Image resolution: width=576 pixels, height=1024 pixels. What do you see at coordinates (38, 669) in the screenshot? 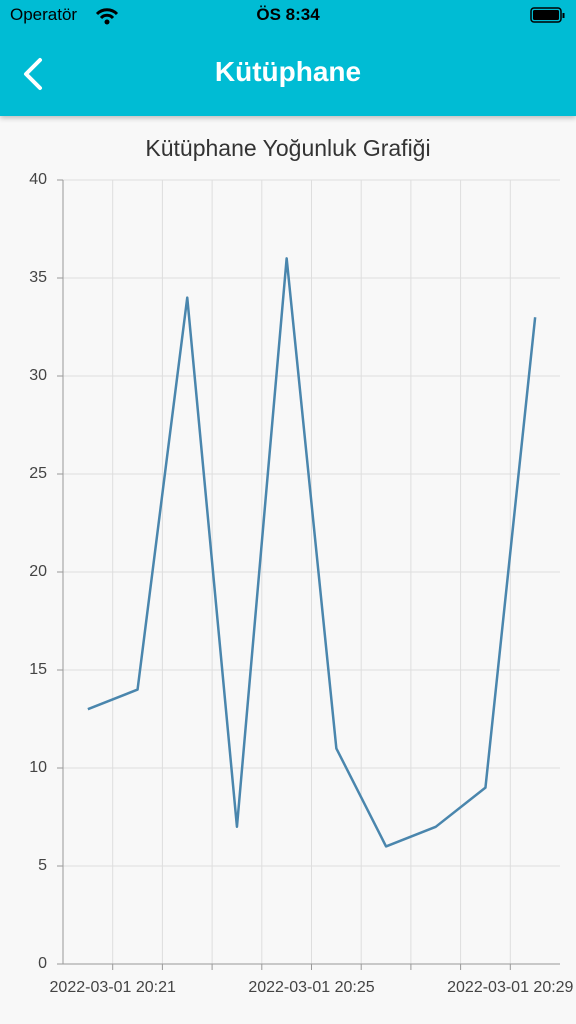
I see `y-tick-label: 15` at bounding box center [38, 669].